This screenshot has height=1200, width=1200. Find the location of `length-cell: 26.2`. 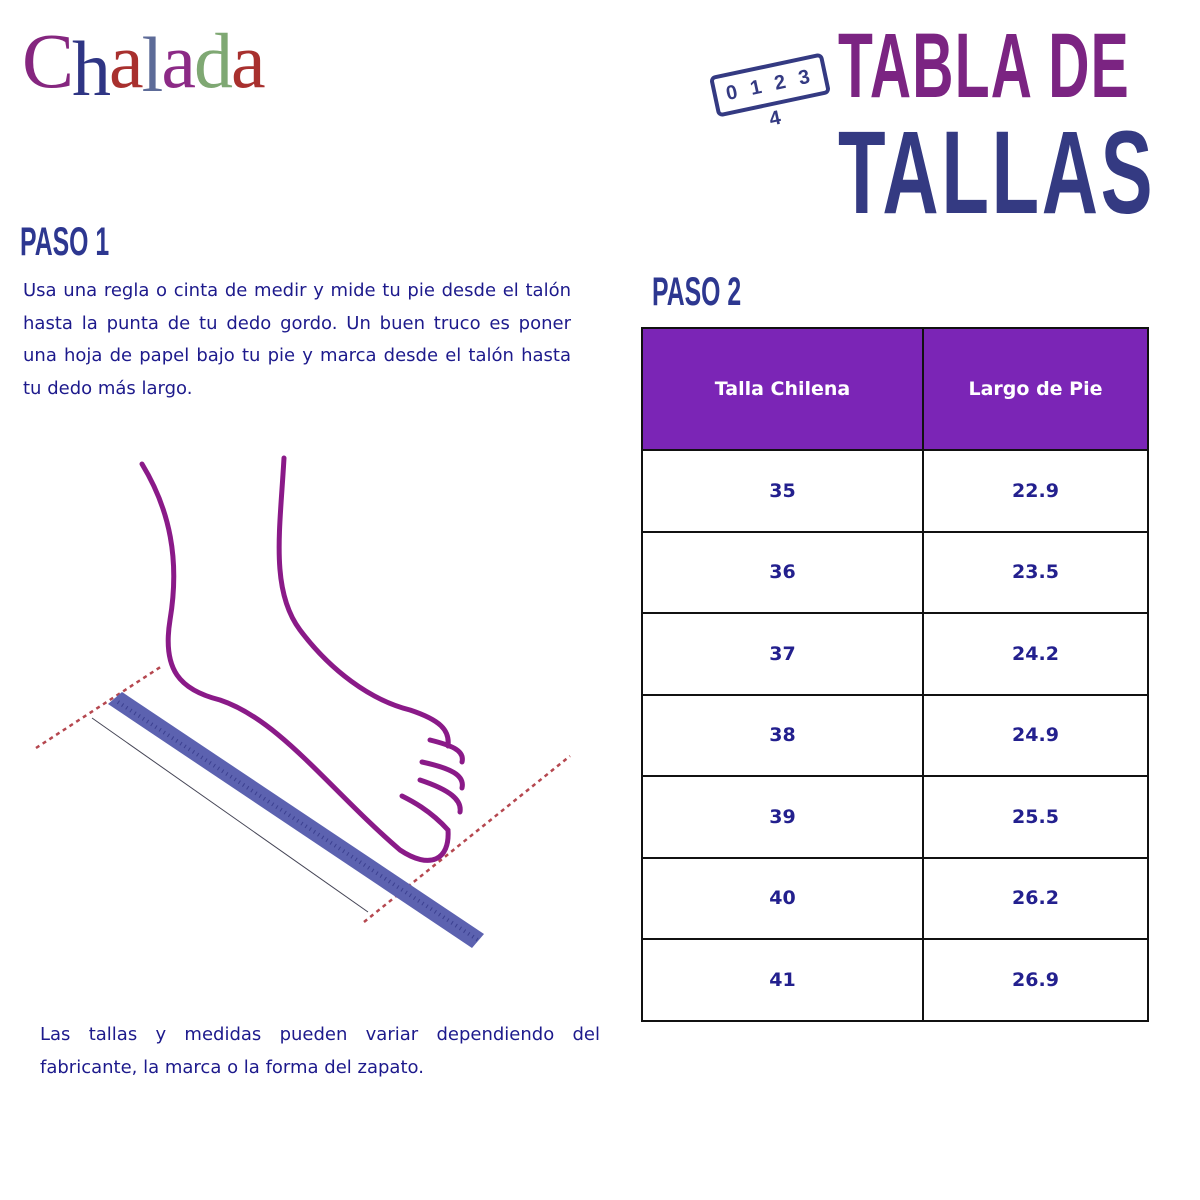

length-cell: 26.2 is located at coordinates (1035, 898).